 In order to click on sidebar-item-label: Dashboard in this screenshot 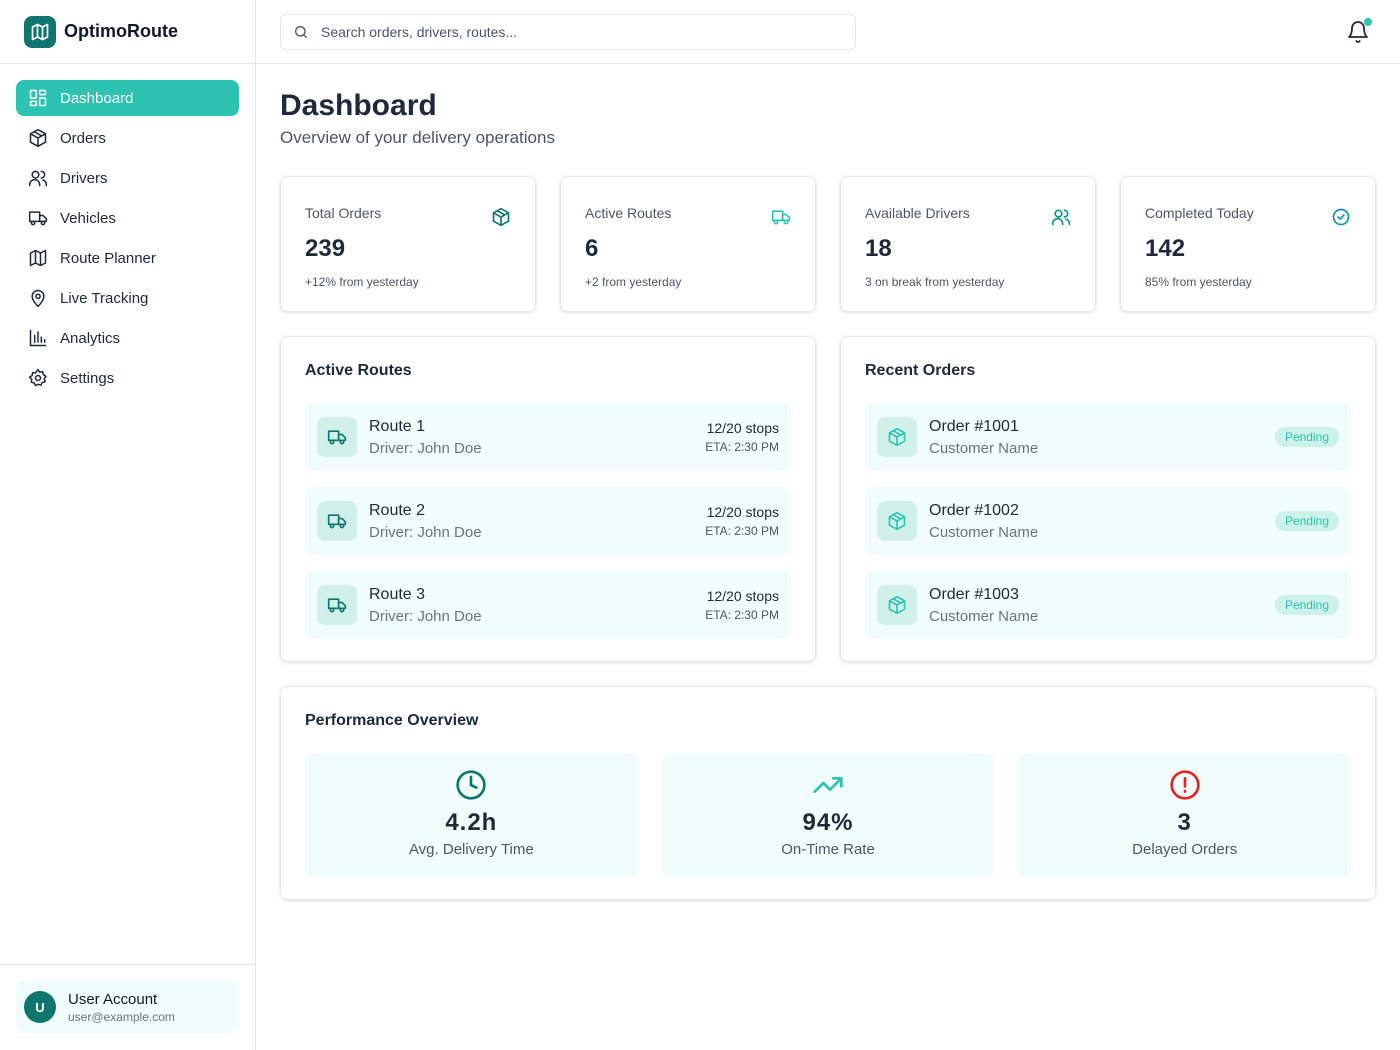, I will do `click(97, 98)`.